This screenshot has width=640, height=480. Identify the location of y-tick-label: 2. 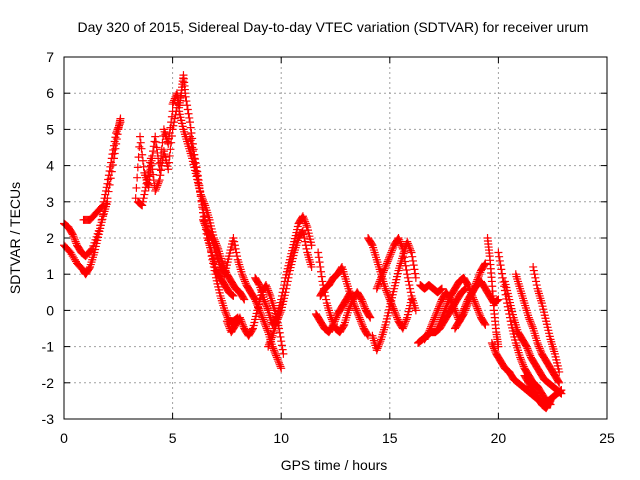
(50, 238).